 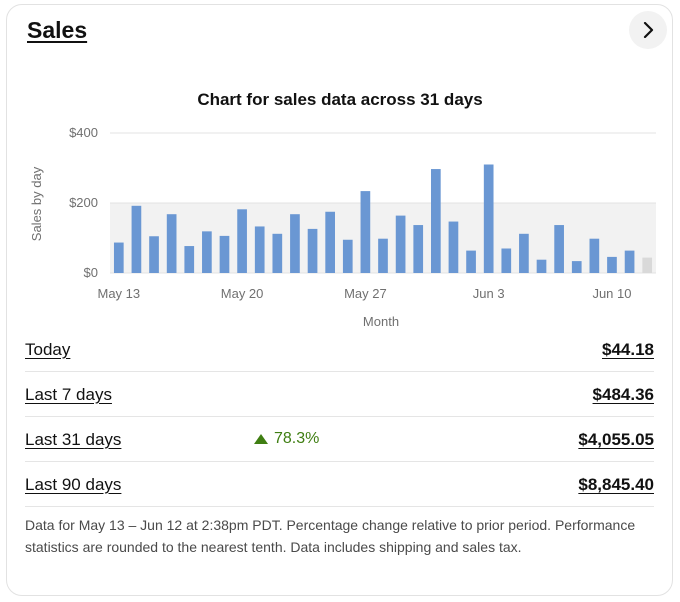 What do you see at coordinates (381, 321) in the screenshot?
I see `x-axis-label: Month` at bounding box center [381, 321].